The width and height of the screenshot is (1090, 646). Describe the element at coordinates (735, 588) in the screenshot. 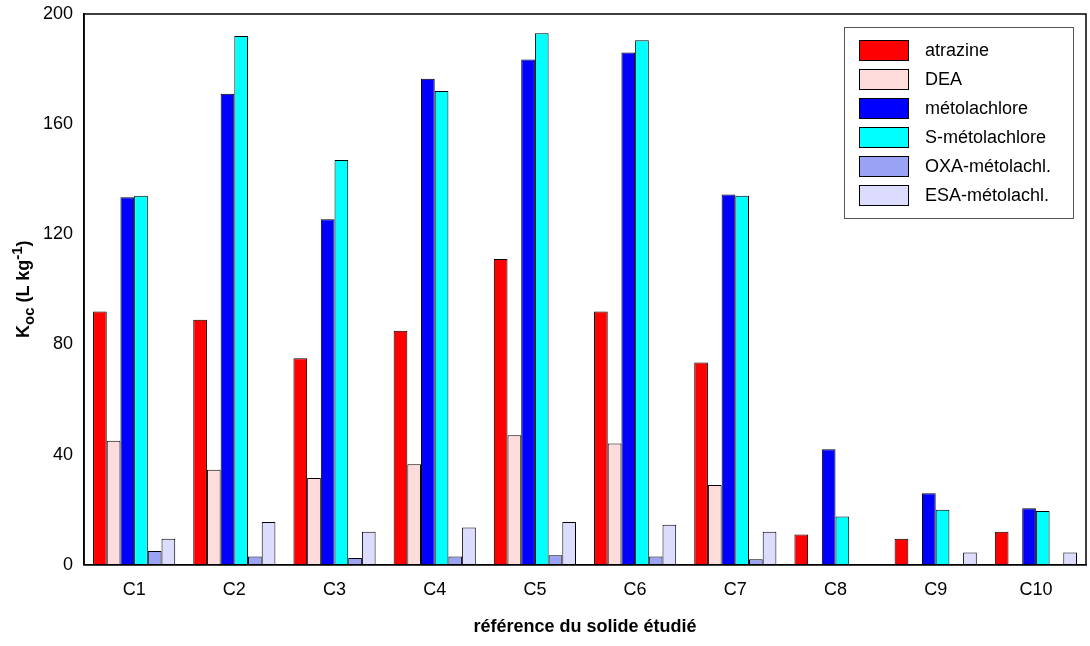

I see `x-tick-label: C7` at that location.